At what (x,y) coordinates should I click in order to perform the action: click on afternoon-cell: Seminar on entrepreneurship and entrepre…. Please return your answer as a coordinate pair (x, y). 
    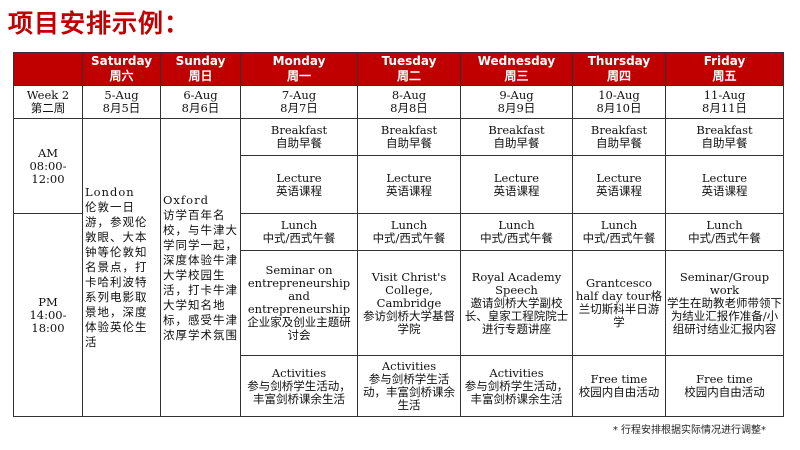
    Looking at the image, I should click on (299, 303).